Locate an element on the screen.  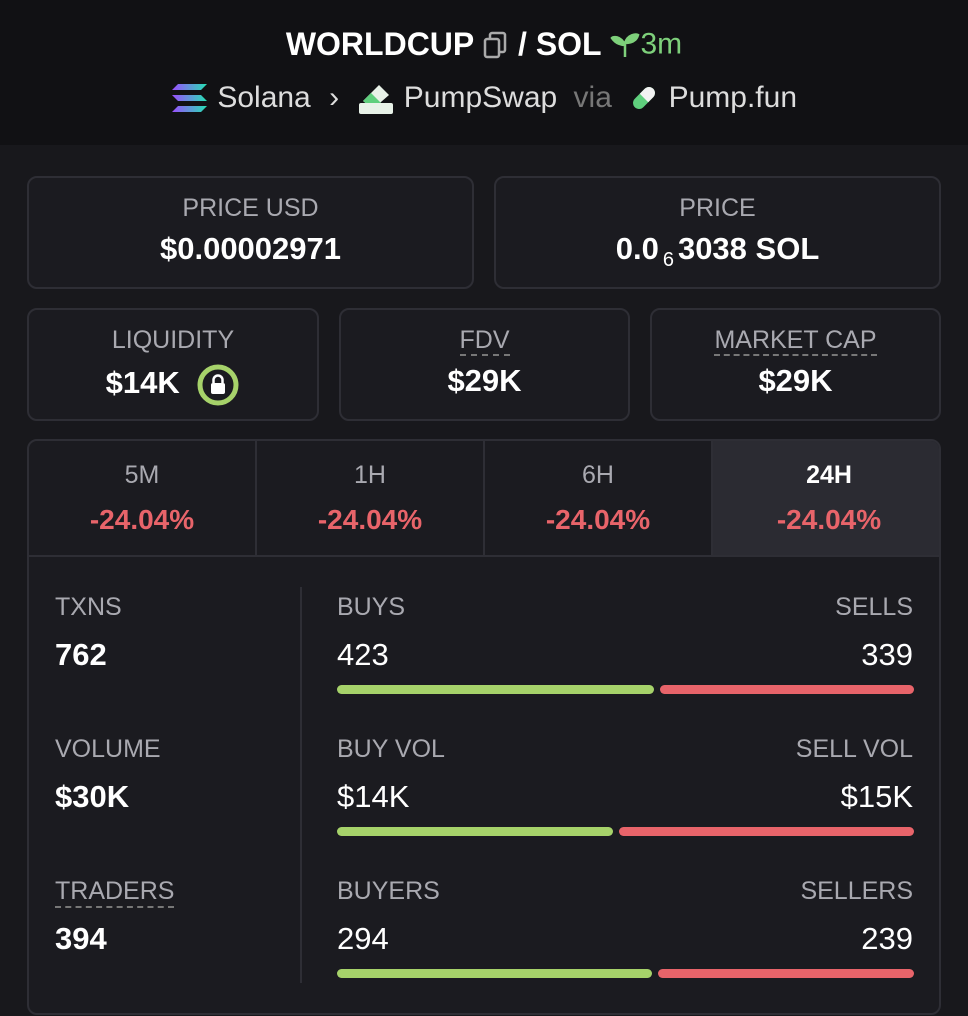
buy-label: BUY VOL is located at coordinates (391, 749).